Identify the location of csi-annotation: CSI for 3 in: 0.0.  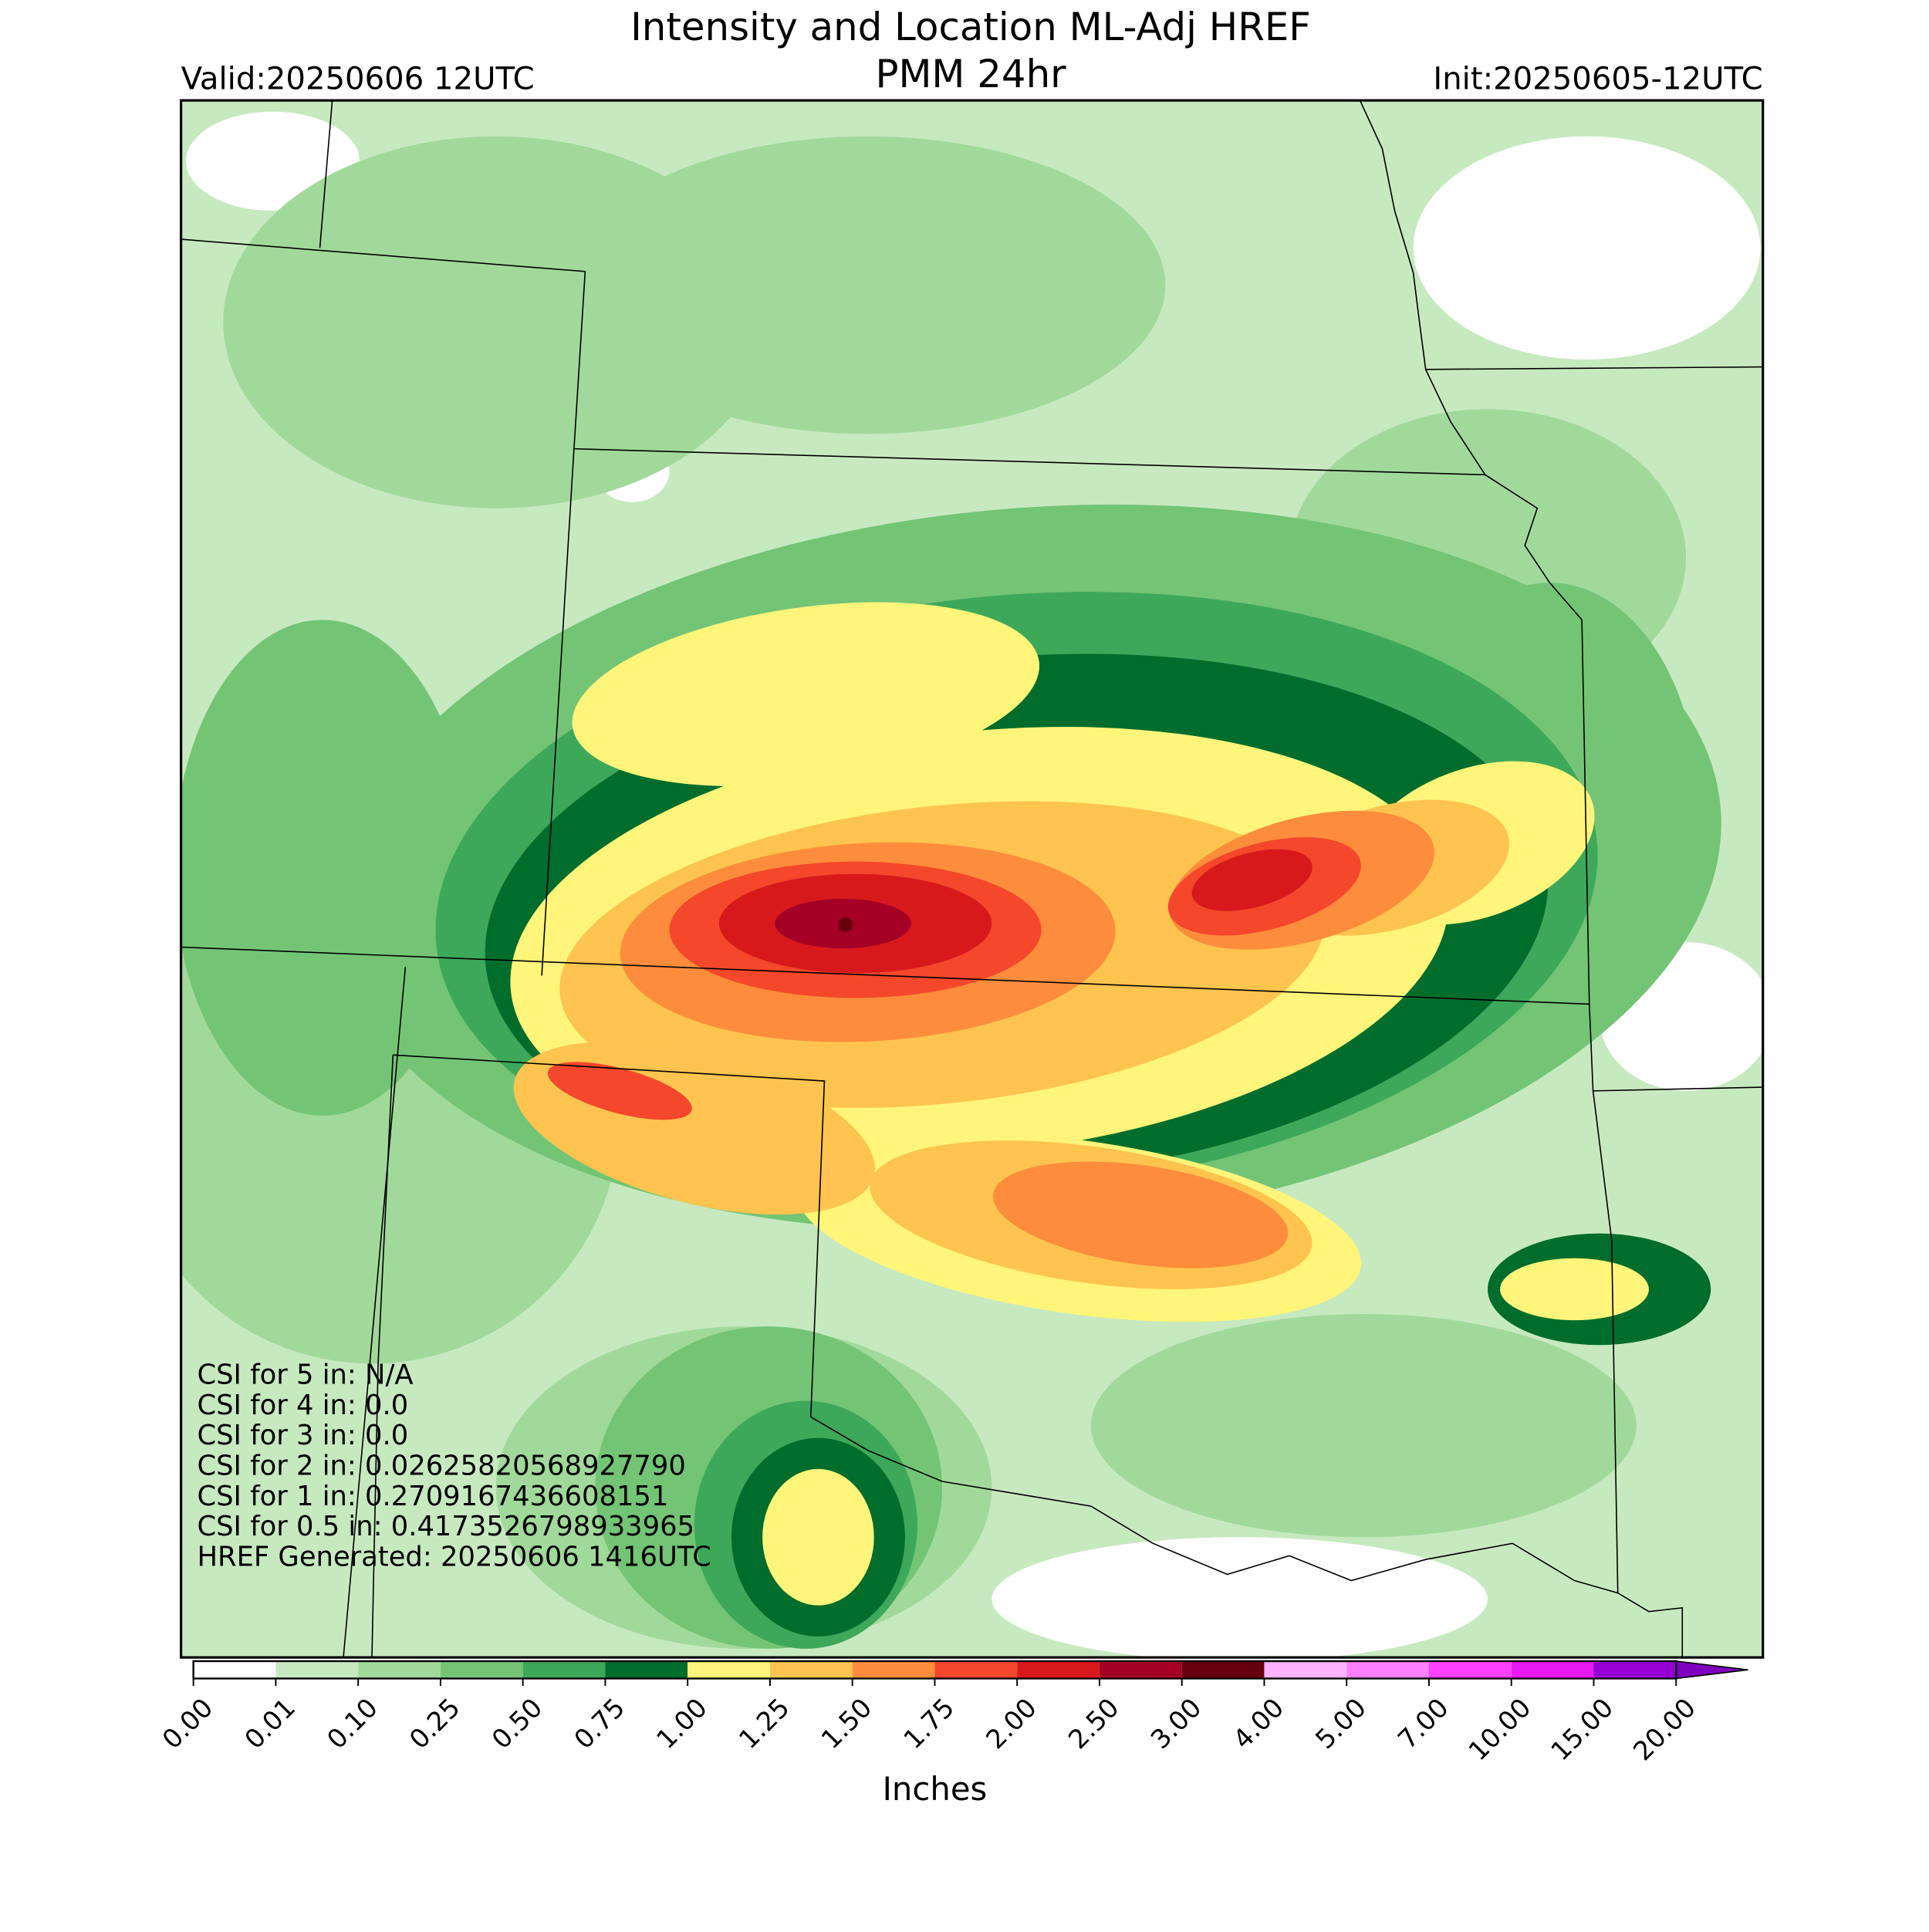
(302, 1435).